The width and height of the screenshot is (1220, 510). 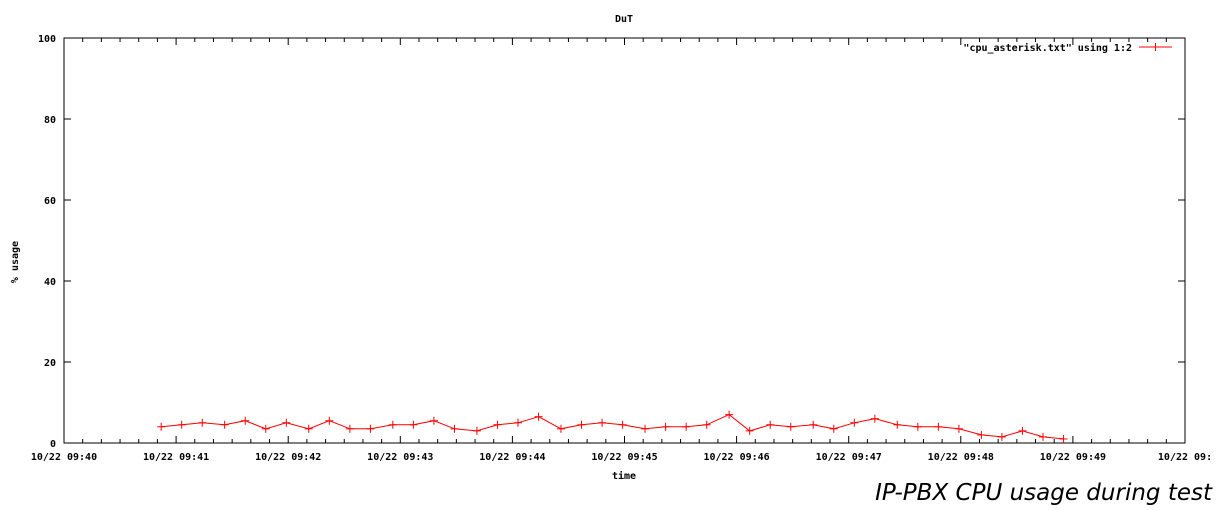 What do you see at coordinates (512, 457) in the screenshot?
I see `x-tick-label: 10/22 09:44` at bounding box center [512, 457].